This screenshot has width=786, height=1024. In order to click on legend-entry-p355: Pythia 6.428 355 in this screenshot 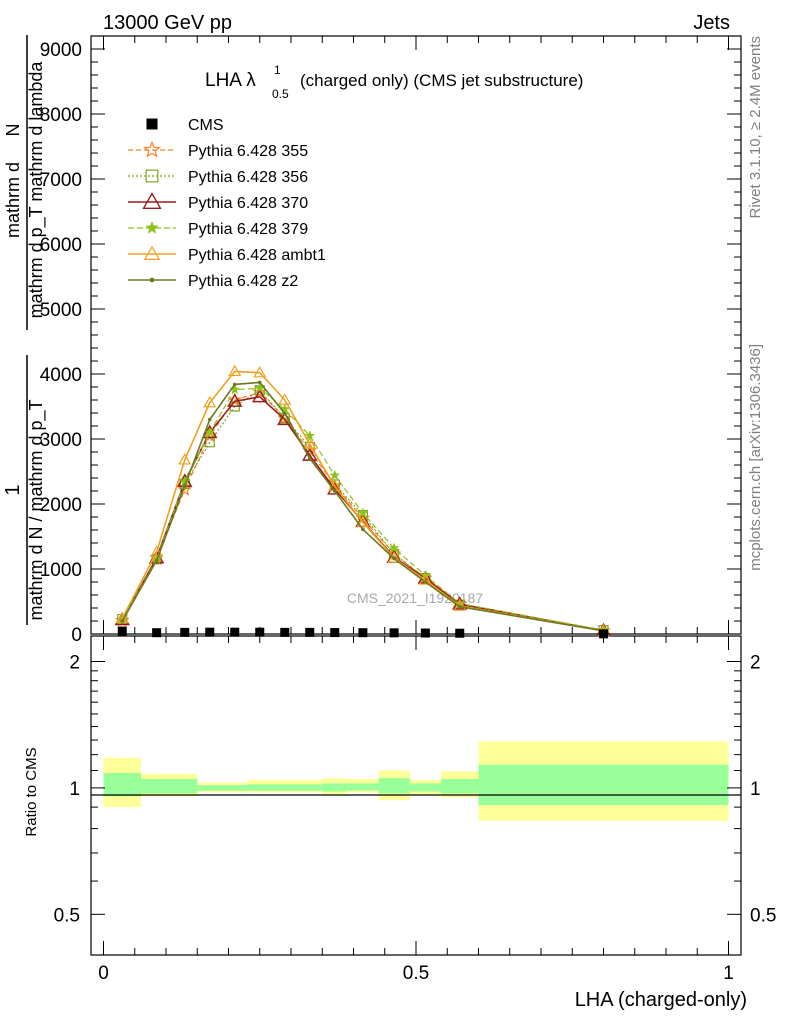, I will do `click(218, 150)`.